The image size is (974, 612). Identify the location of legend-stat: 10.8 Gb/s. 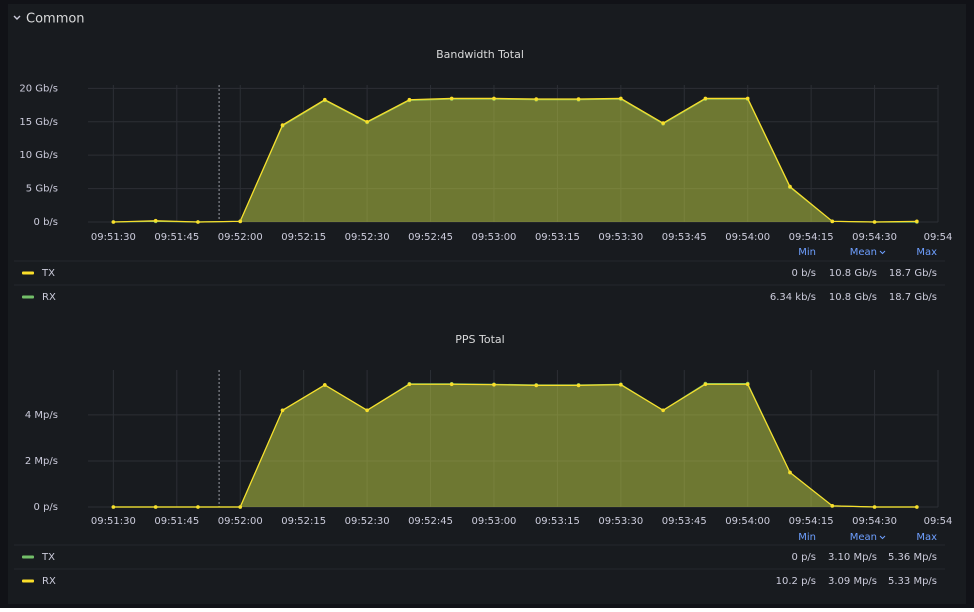
(853, 273).